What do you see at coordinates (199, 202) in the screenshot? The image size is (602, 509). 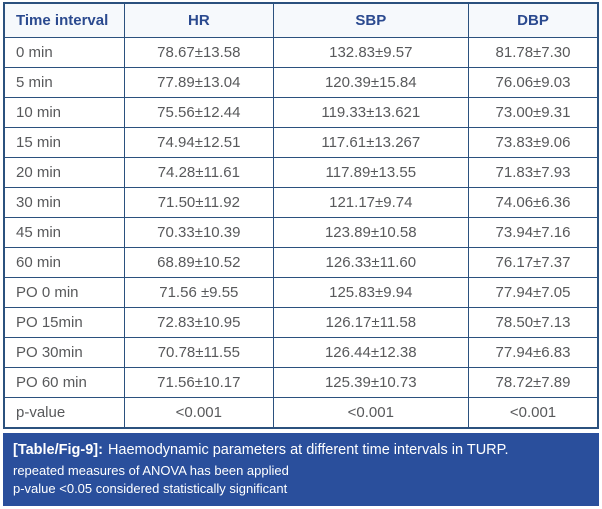 I see `value-cell: 71.50±11.92` at bounding box center [199, 202].